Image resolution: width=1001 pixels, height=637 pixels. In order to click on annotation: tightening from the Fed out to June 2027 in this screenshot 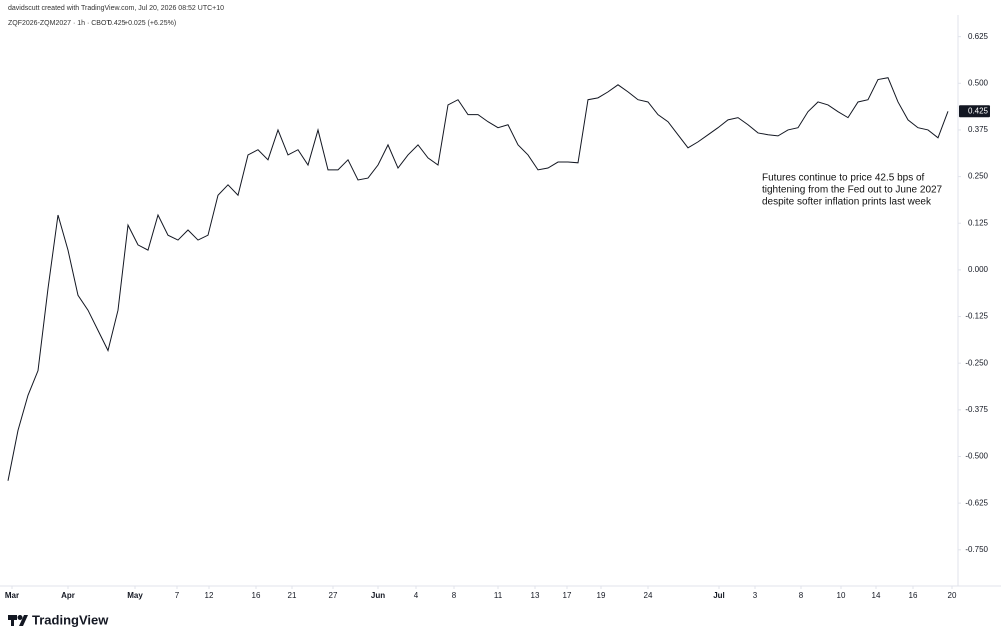, I will do `click(852, 190)`.